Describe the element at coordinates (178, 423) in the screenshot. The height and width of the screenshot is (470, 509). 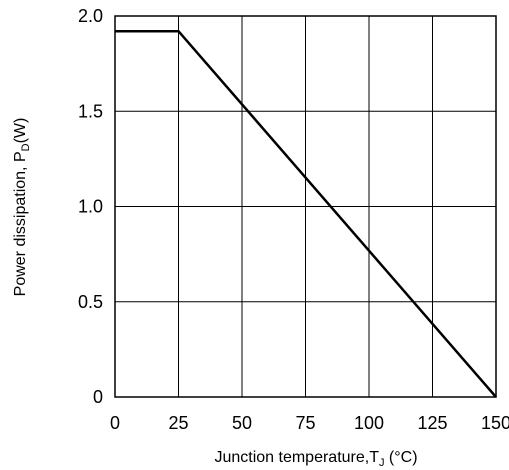
I see `x-tick-label: 25` at that location.